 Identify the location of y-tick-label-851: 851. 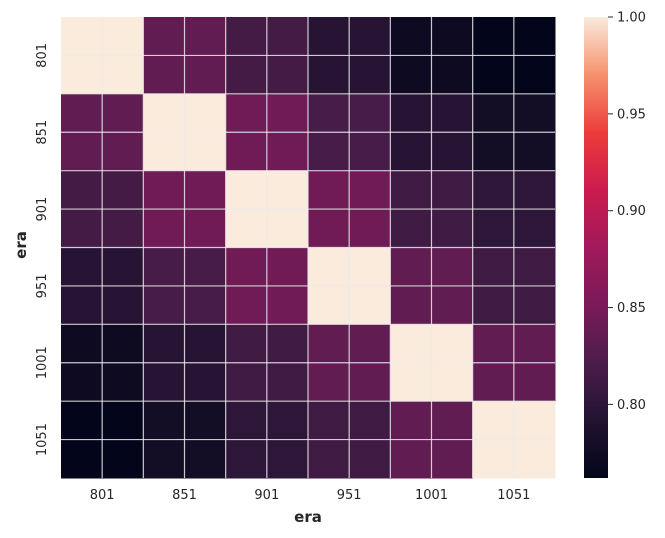
(42, 132).